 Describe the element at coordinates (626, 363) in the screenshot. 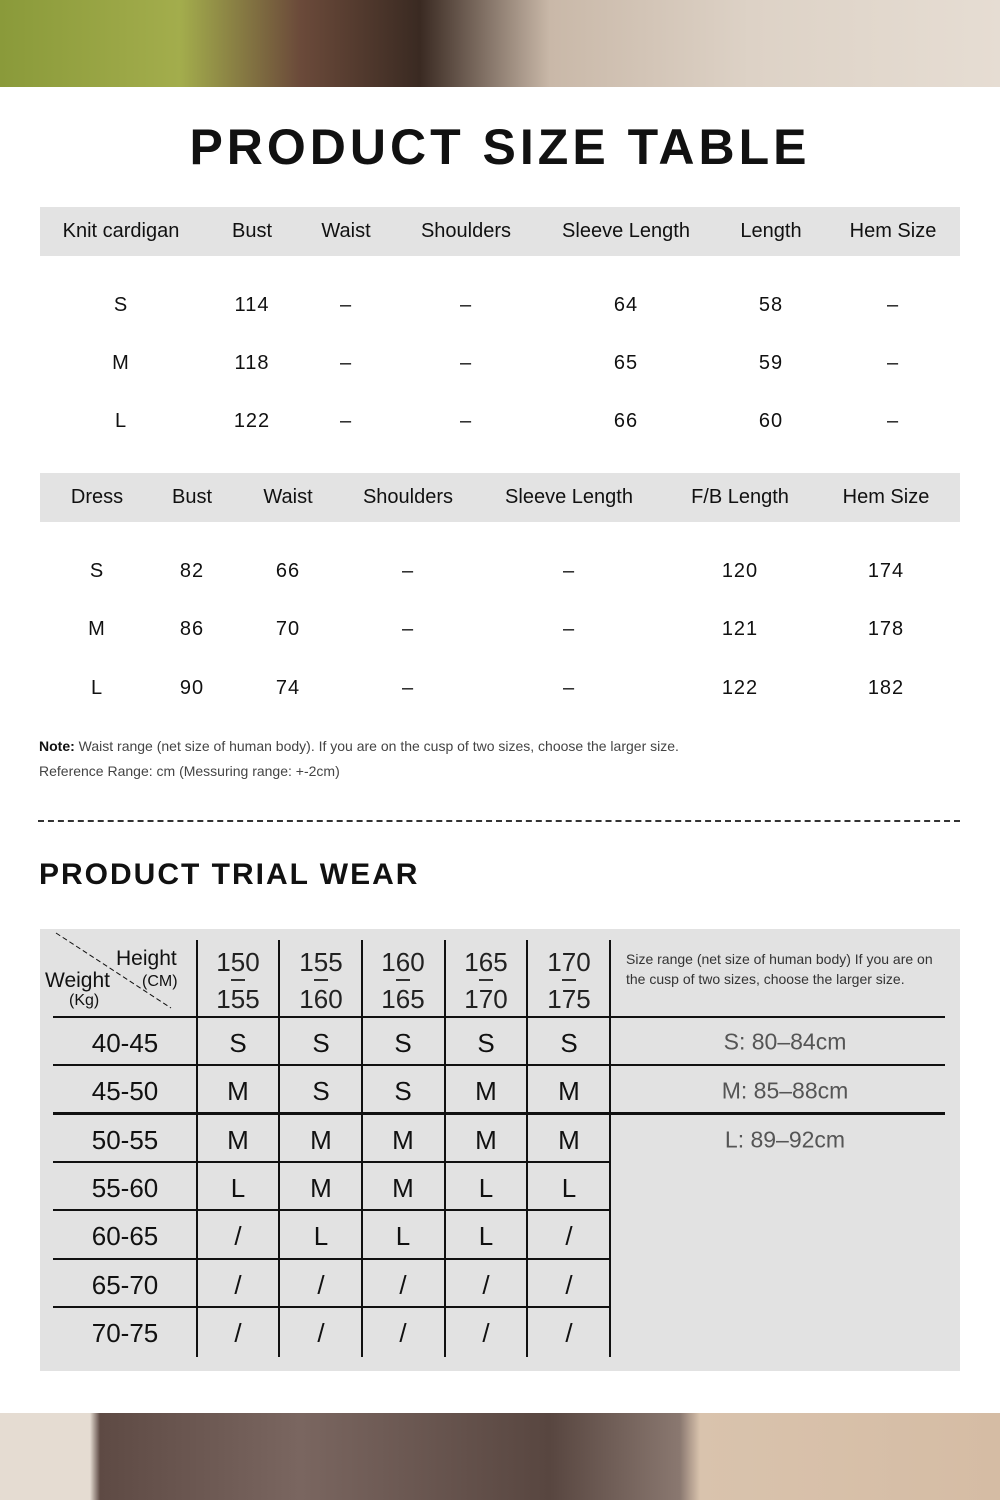

I see `table-cell: 65` at that location.